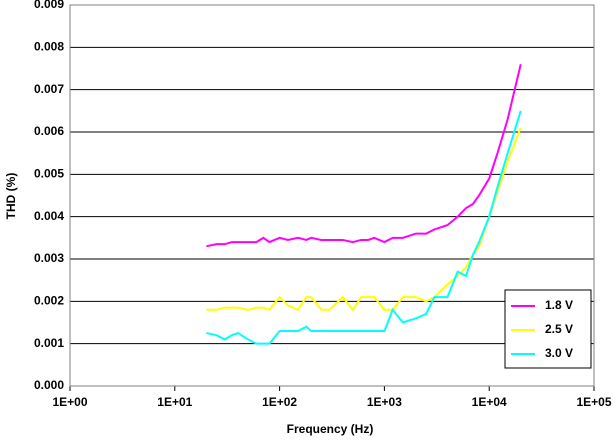  Describe the element at coordinates (49, 174) in the screenshot. I see `y-tick-label: 0.005` at that location.